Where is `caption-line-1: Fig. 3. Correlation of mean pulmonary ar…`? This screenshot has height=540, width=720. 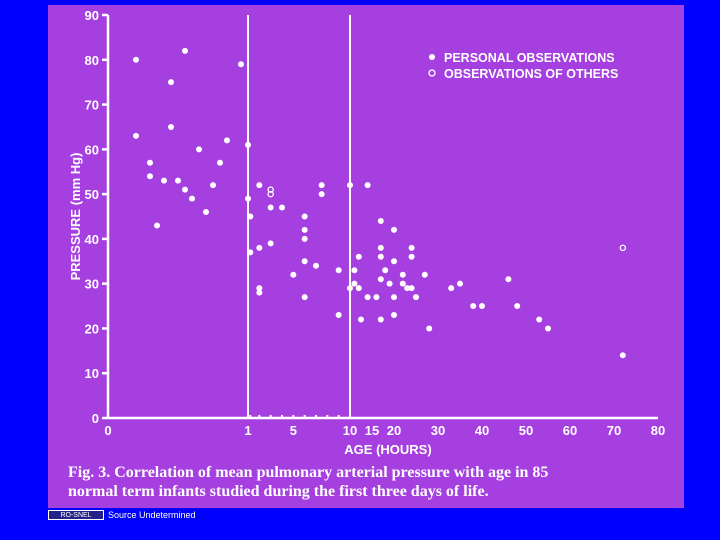
caption-line-1: Fig. 3. Correlation of mean pulmonary ar… is located at coordinates (308, 472).